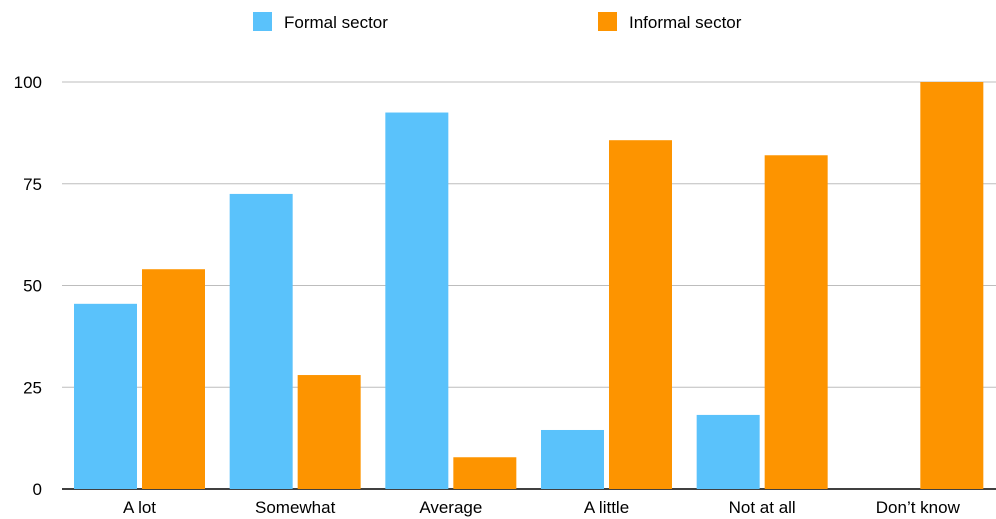 Image resolution: width=996 pixels, height=519 pixels. I want to click on y-tick-label: 25, so click(32, 387).